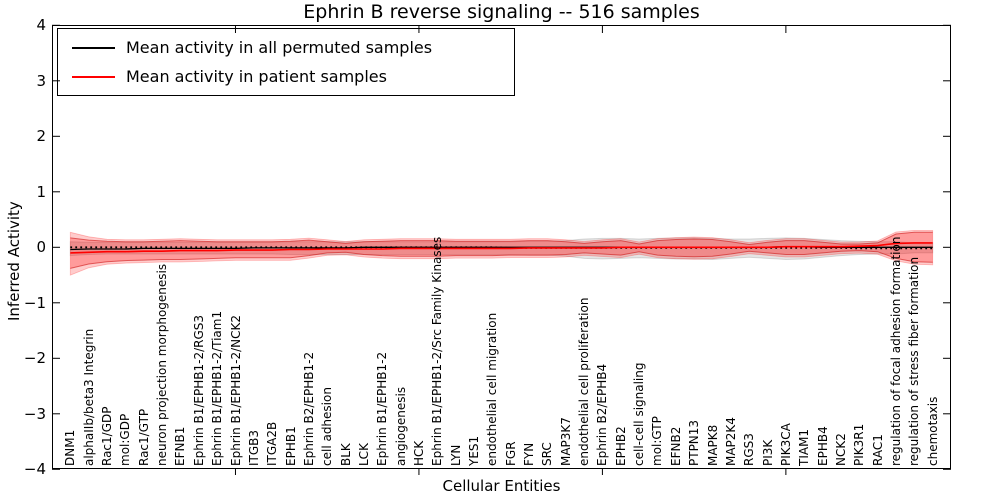 The image size is (1000, 500). I want to click on x-category-label: BLK, so click(345, 454).